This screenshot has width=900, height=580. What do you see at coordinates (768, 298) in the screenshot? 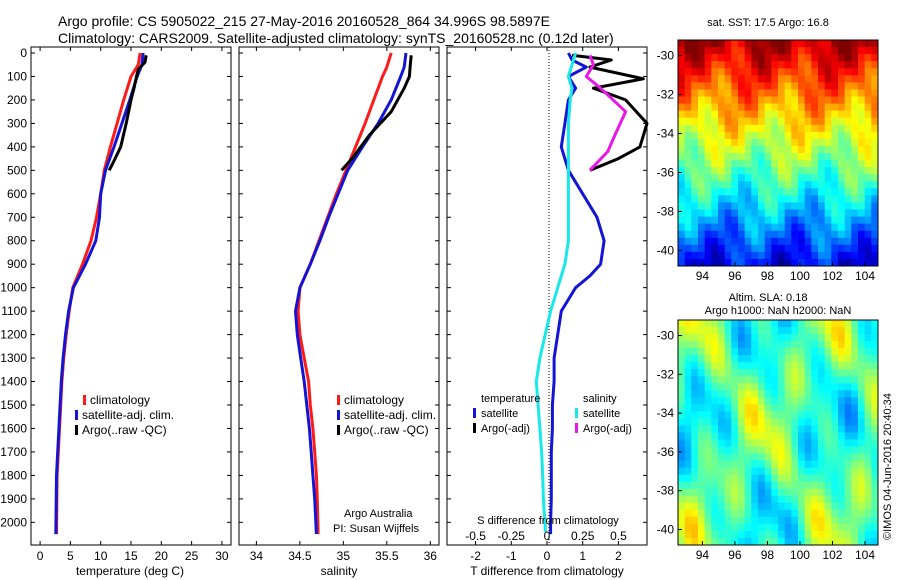
I see `sla-map-title-line-1: Altim. SLA: 0.18` at bounding box center [768, 298].